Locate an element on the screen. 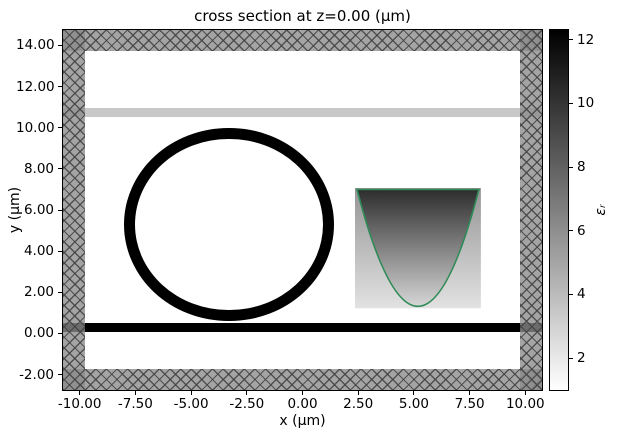 This screenshot has width=630, height=439. x-axis-label: x (µm) is located at coordinates (302, 421).